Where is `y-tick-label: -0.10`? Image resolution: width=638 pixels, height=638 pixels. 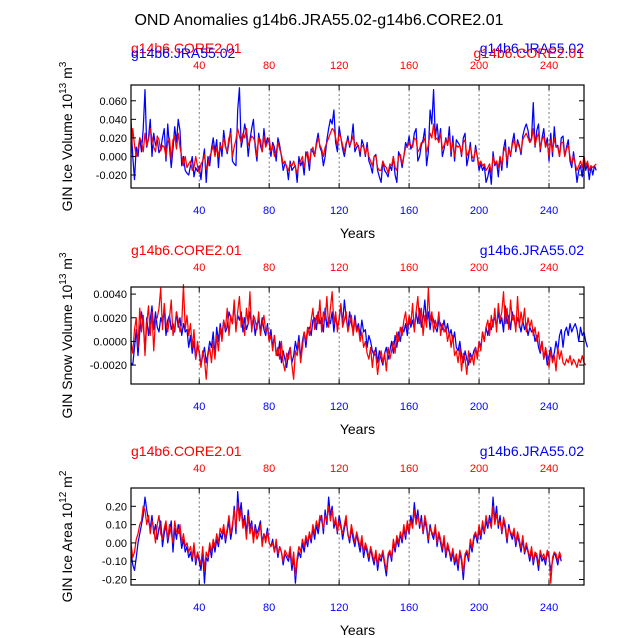 y-tick-label: -0.10 is located at coordinates (114, 562).